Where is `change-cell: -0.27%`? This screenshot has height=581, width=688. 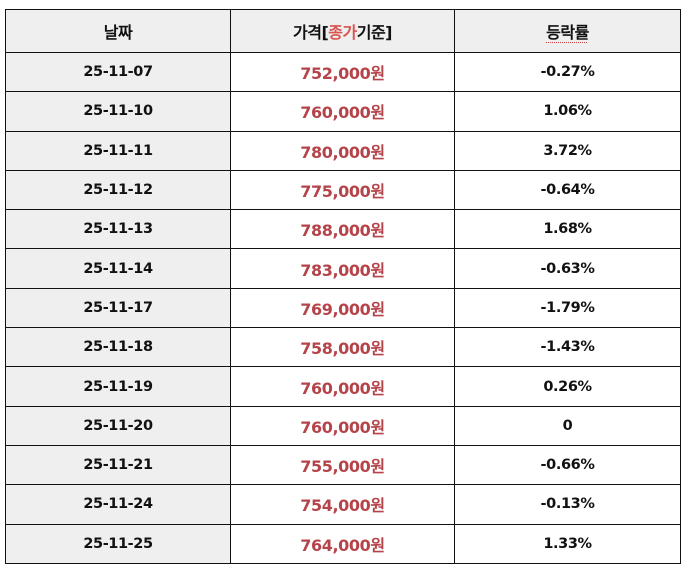
change-cell: -0.27% is located at coordinates (567, 72).